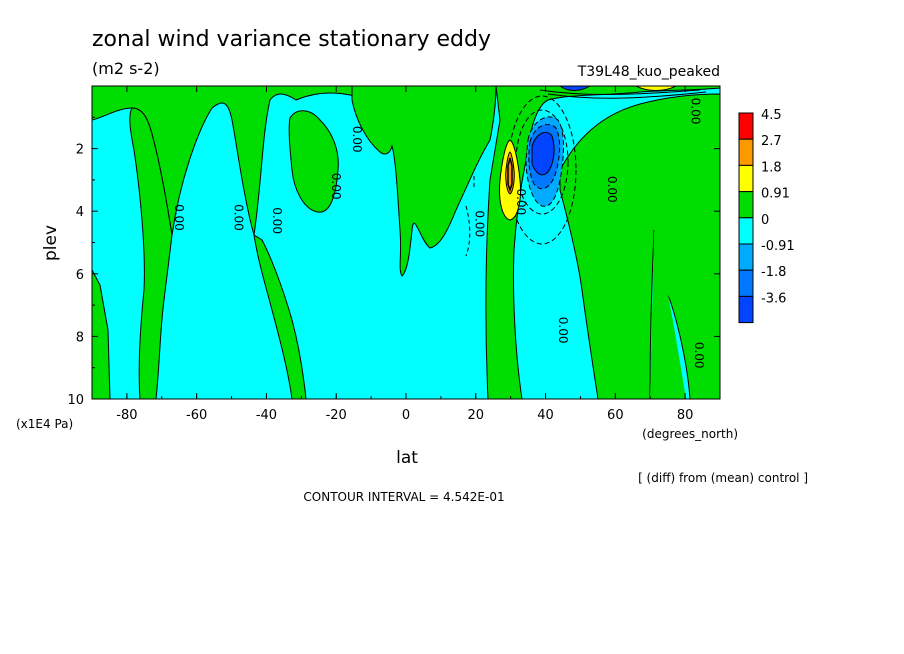  What do you see at coordinates (545, 415) in the screenshot?
I see `x-tick-label: 40` at bounding box center [545, 415].